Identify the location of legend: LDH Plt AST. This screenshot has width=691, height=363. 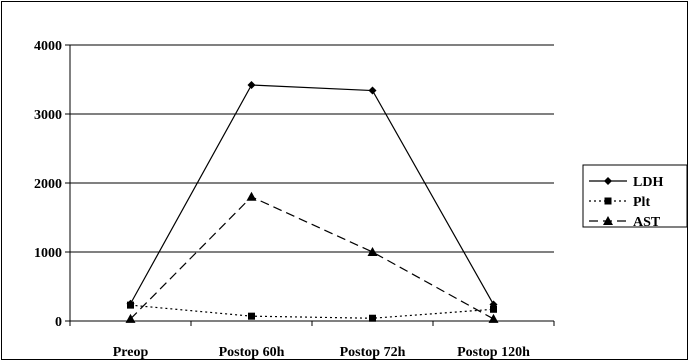
(635, 197).